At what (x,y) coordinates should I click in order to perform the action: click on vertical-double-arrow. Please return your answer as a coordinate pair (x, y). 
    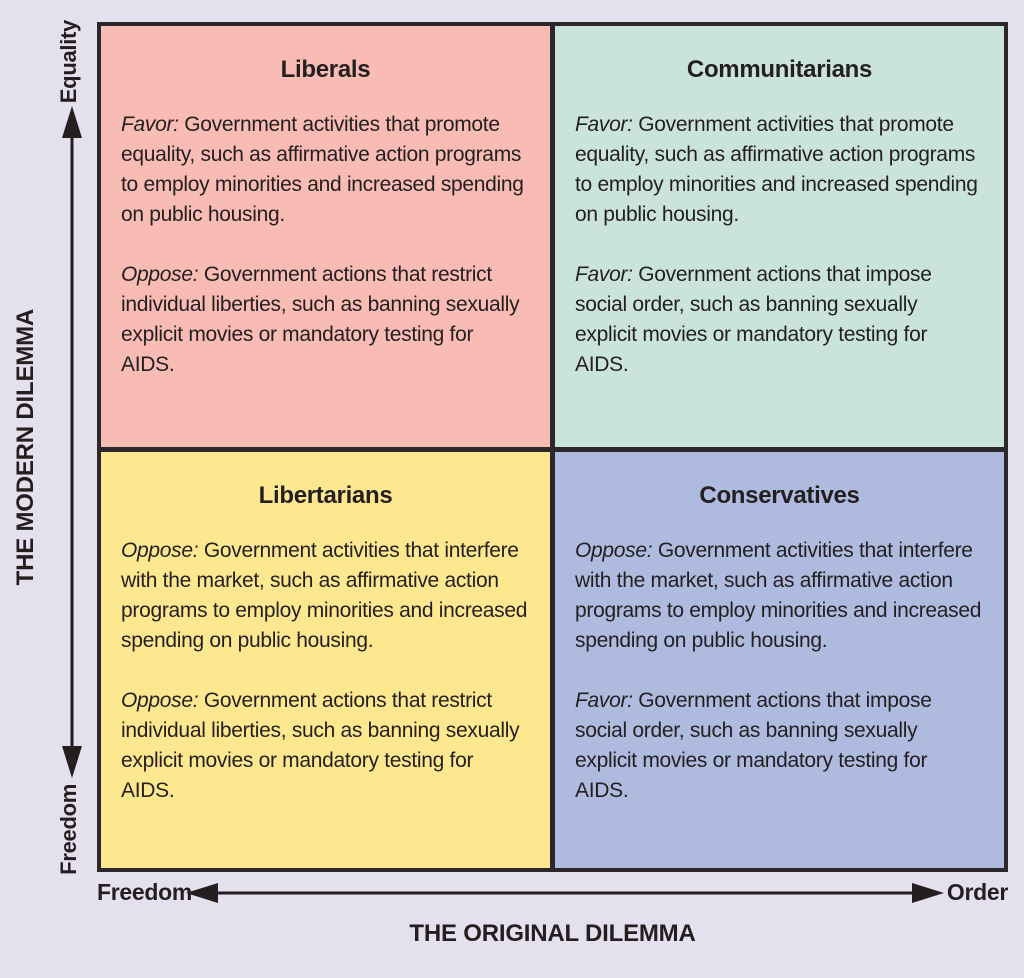
    Looking at the image, I should click on (72, 442).